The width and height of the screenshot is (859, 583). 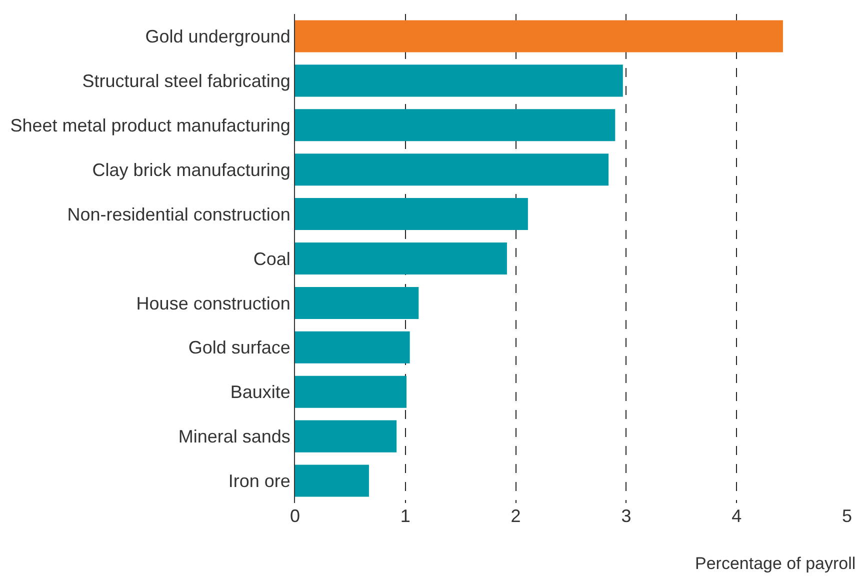 What do you see at coordinates (186, 80) in the screenshot?
I see `y-tick-label: Structural steel fabricating` at bounding box center [186, 80].